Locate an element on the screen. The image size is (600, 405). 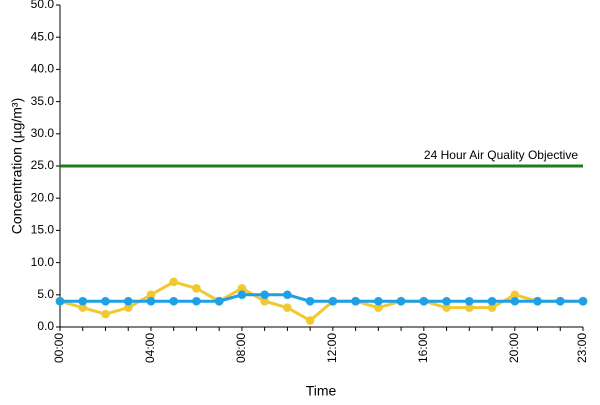
y-tick-label: 45.0 is located at coordinates (43, 36).